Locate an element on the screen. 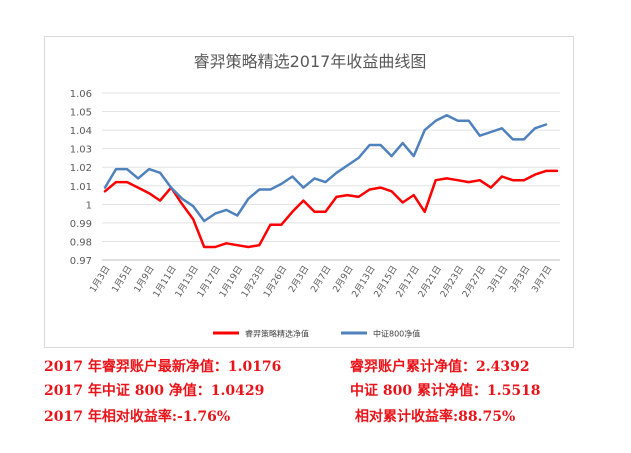 The width and height of the screenshot is (631, 453). x-tick-label: 2月7日 is located at coordinates (321, 279).